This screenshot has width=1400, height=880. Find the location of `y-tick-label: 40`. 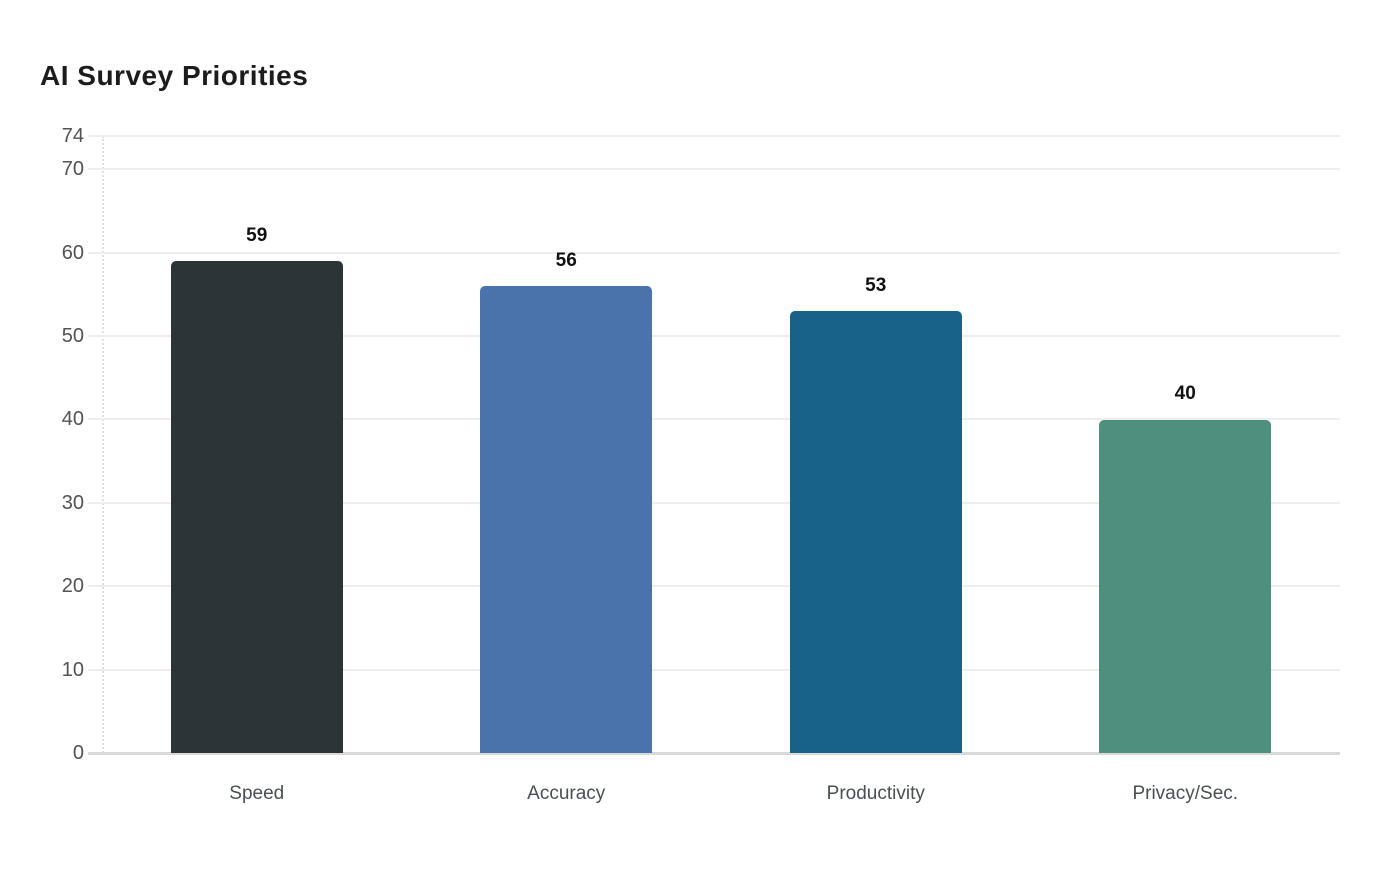

y-tick-label: 40 is located at coordinates (72, 419).